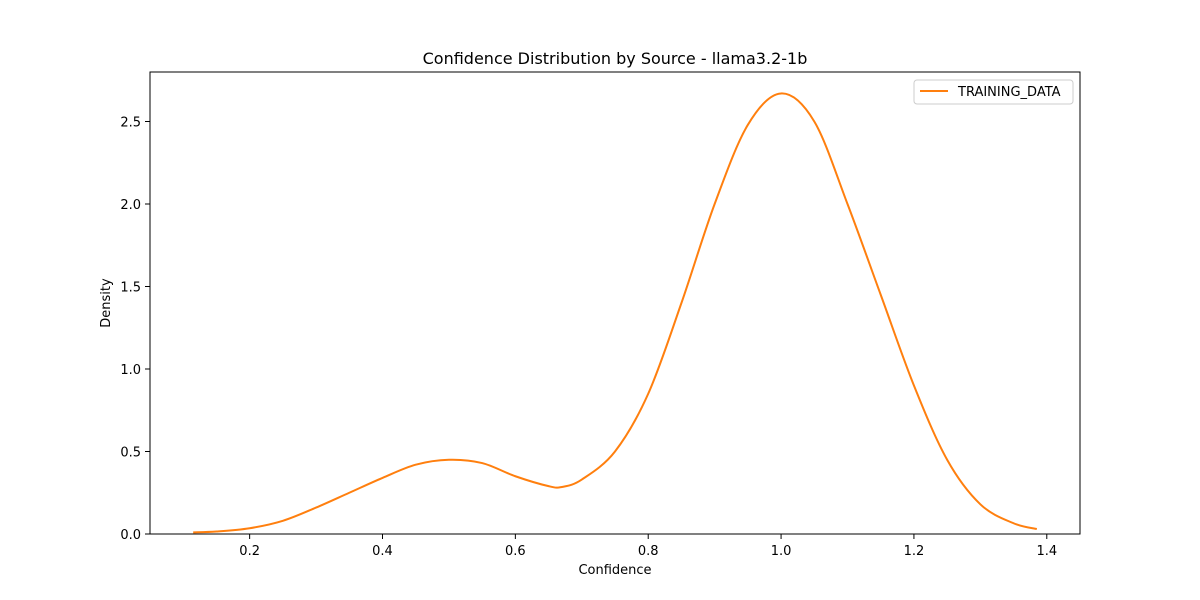 The image size is (1200, 600). I want to click on x-tick-label: 0.6, so click(515, 551).